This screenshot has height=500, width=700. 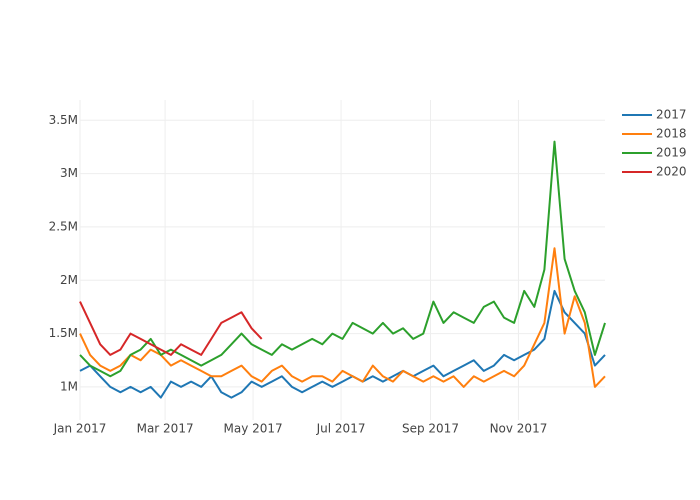 What do you see at coordinates (519, 429) in the screenshot?
I see `x-tick-label: Nov 2017` at bounding box center [519, 429].